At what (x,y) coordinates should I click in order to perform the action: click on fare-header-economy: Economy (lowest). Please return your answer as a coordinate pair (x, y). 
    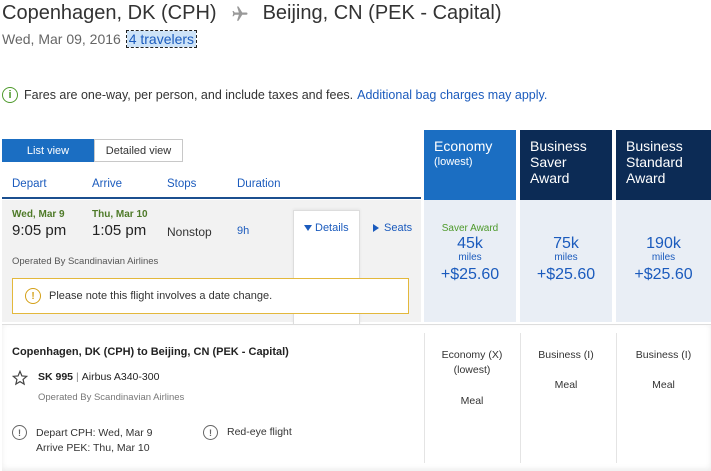
    Looking at the image, I should click on (470, 165).